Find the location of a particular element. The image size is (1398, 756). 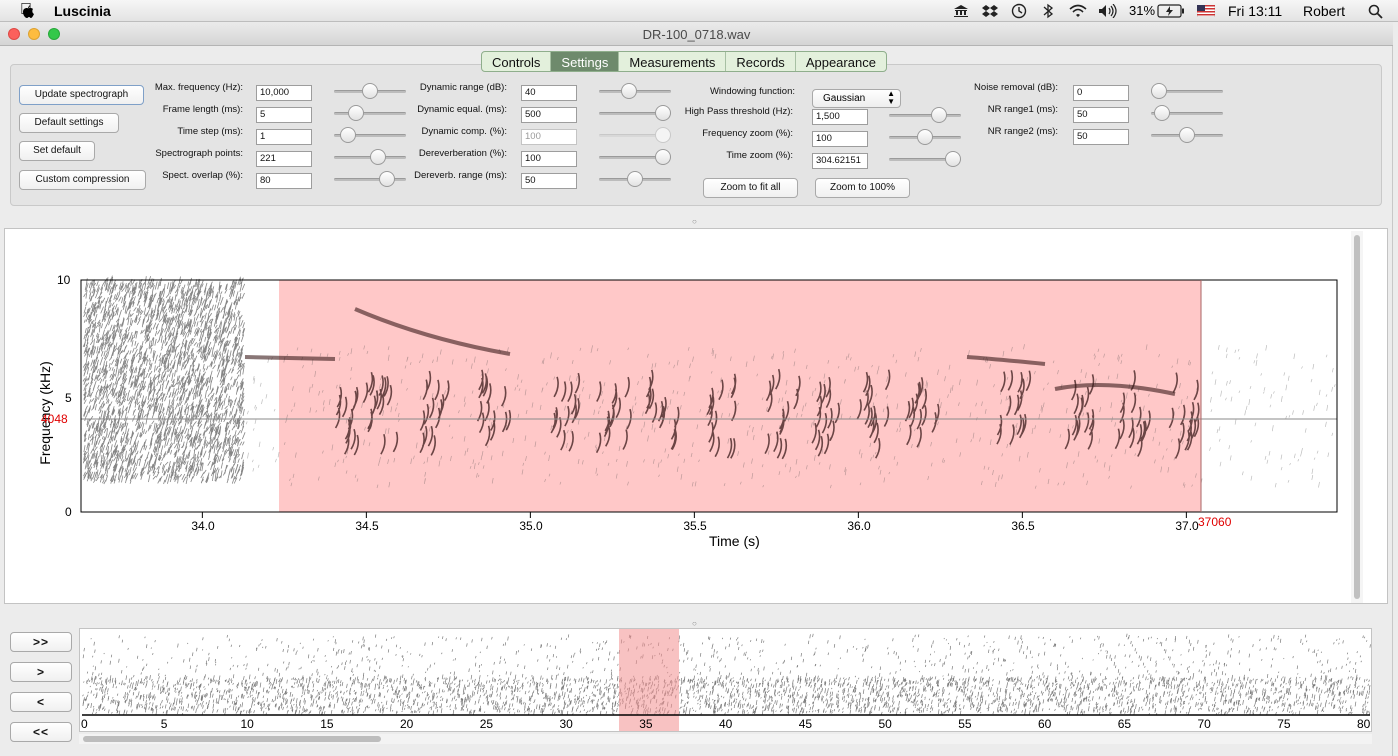

overview-spectrogram: 0 5 10 15 20 25 30 35 40 45 50 55 60 65 70 75 80 is located at coordinates (725, 680).